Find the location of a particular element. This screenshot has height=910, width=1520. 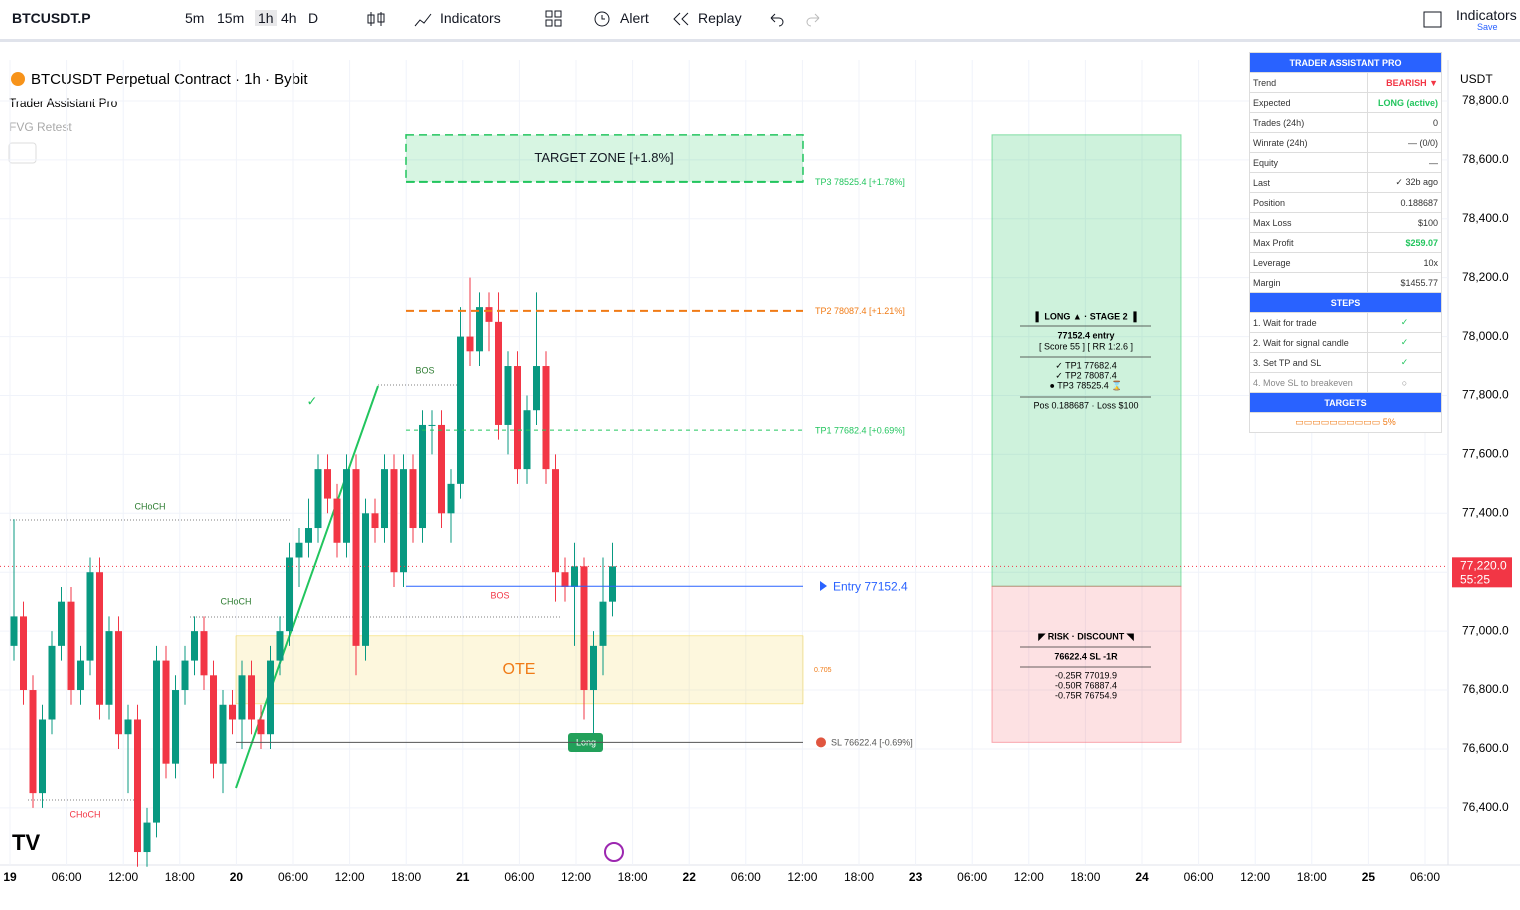

indicators-icon is located at coordinates (423, 19).